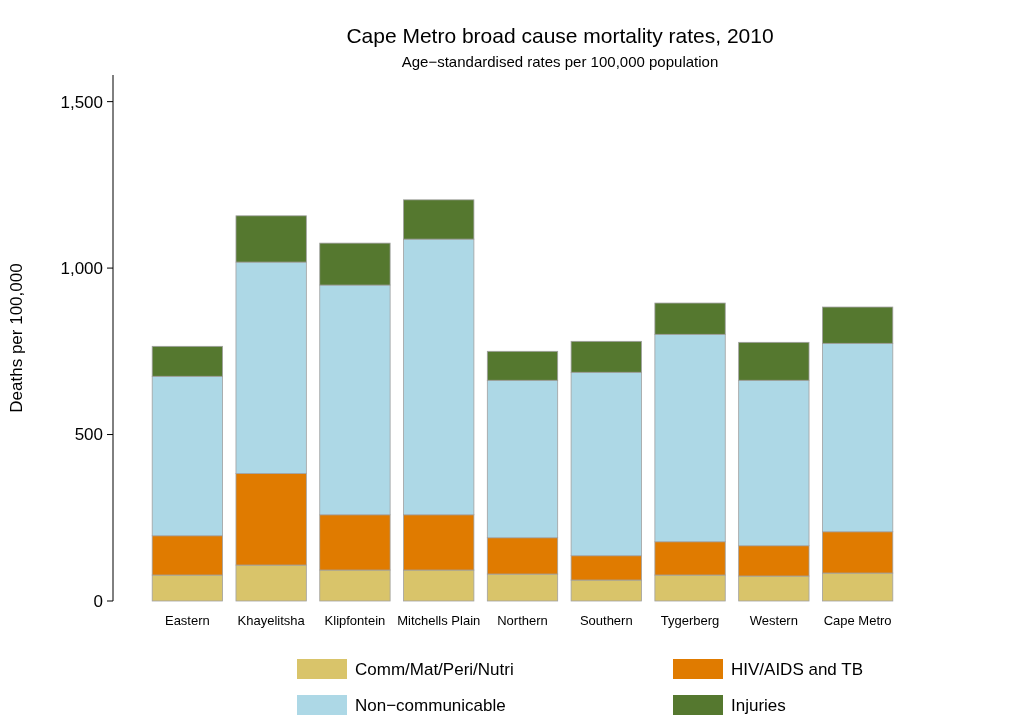 The width and height of the screenshot is (1028, 724). Describe the element at coordinates (271, 620) in the screenshot. I see `x-tick-label: Khayelitsha` at that location.